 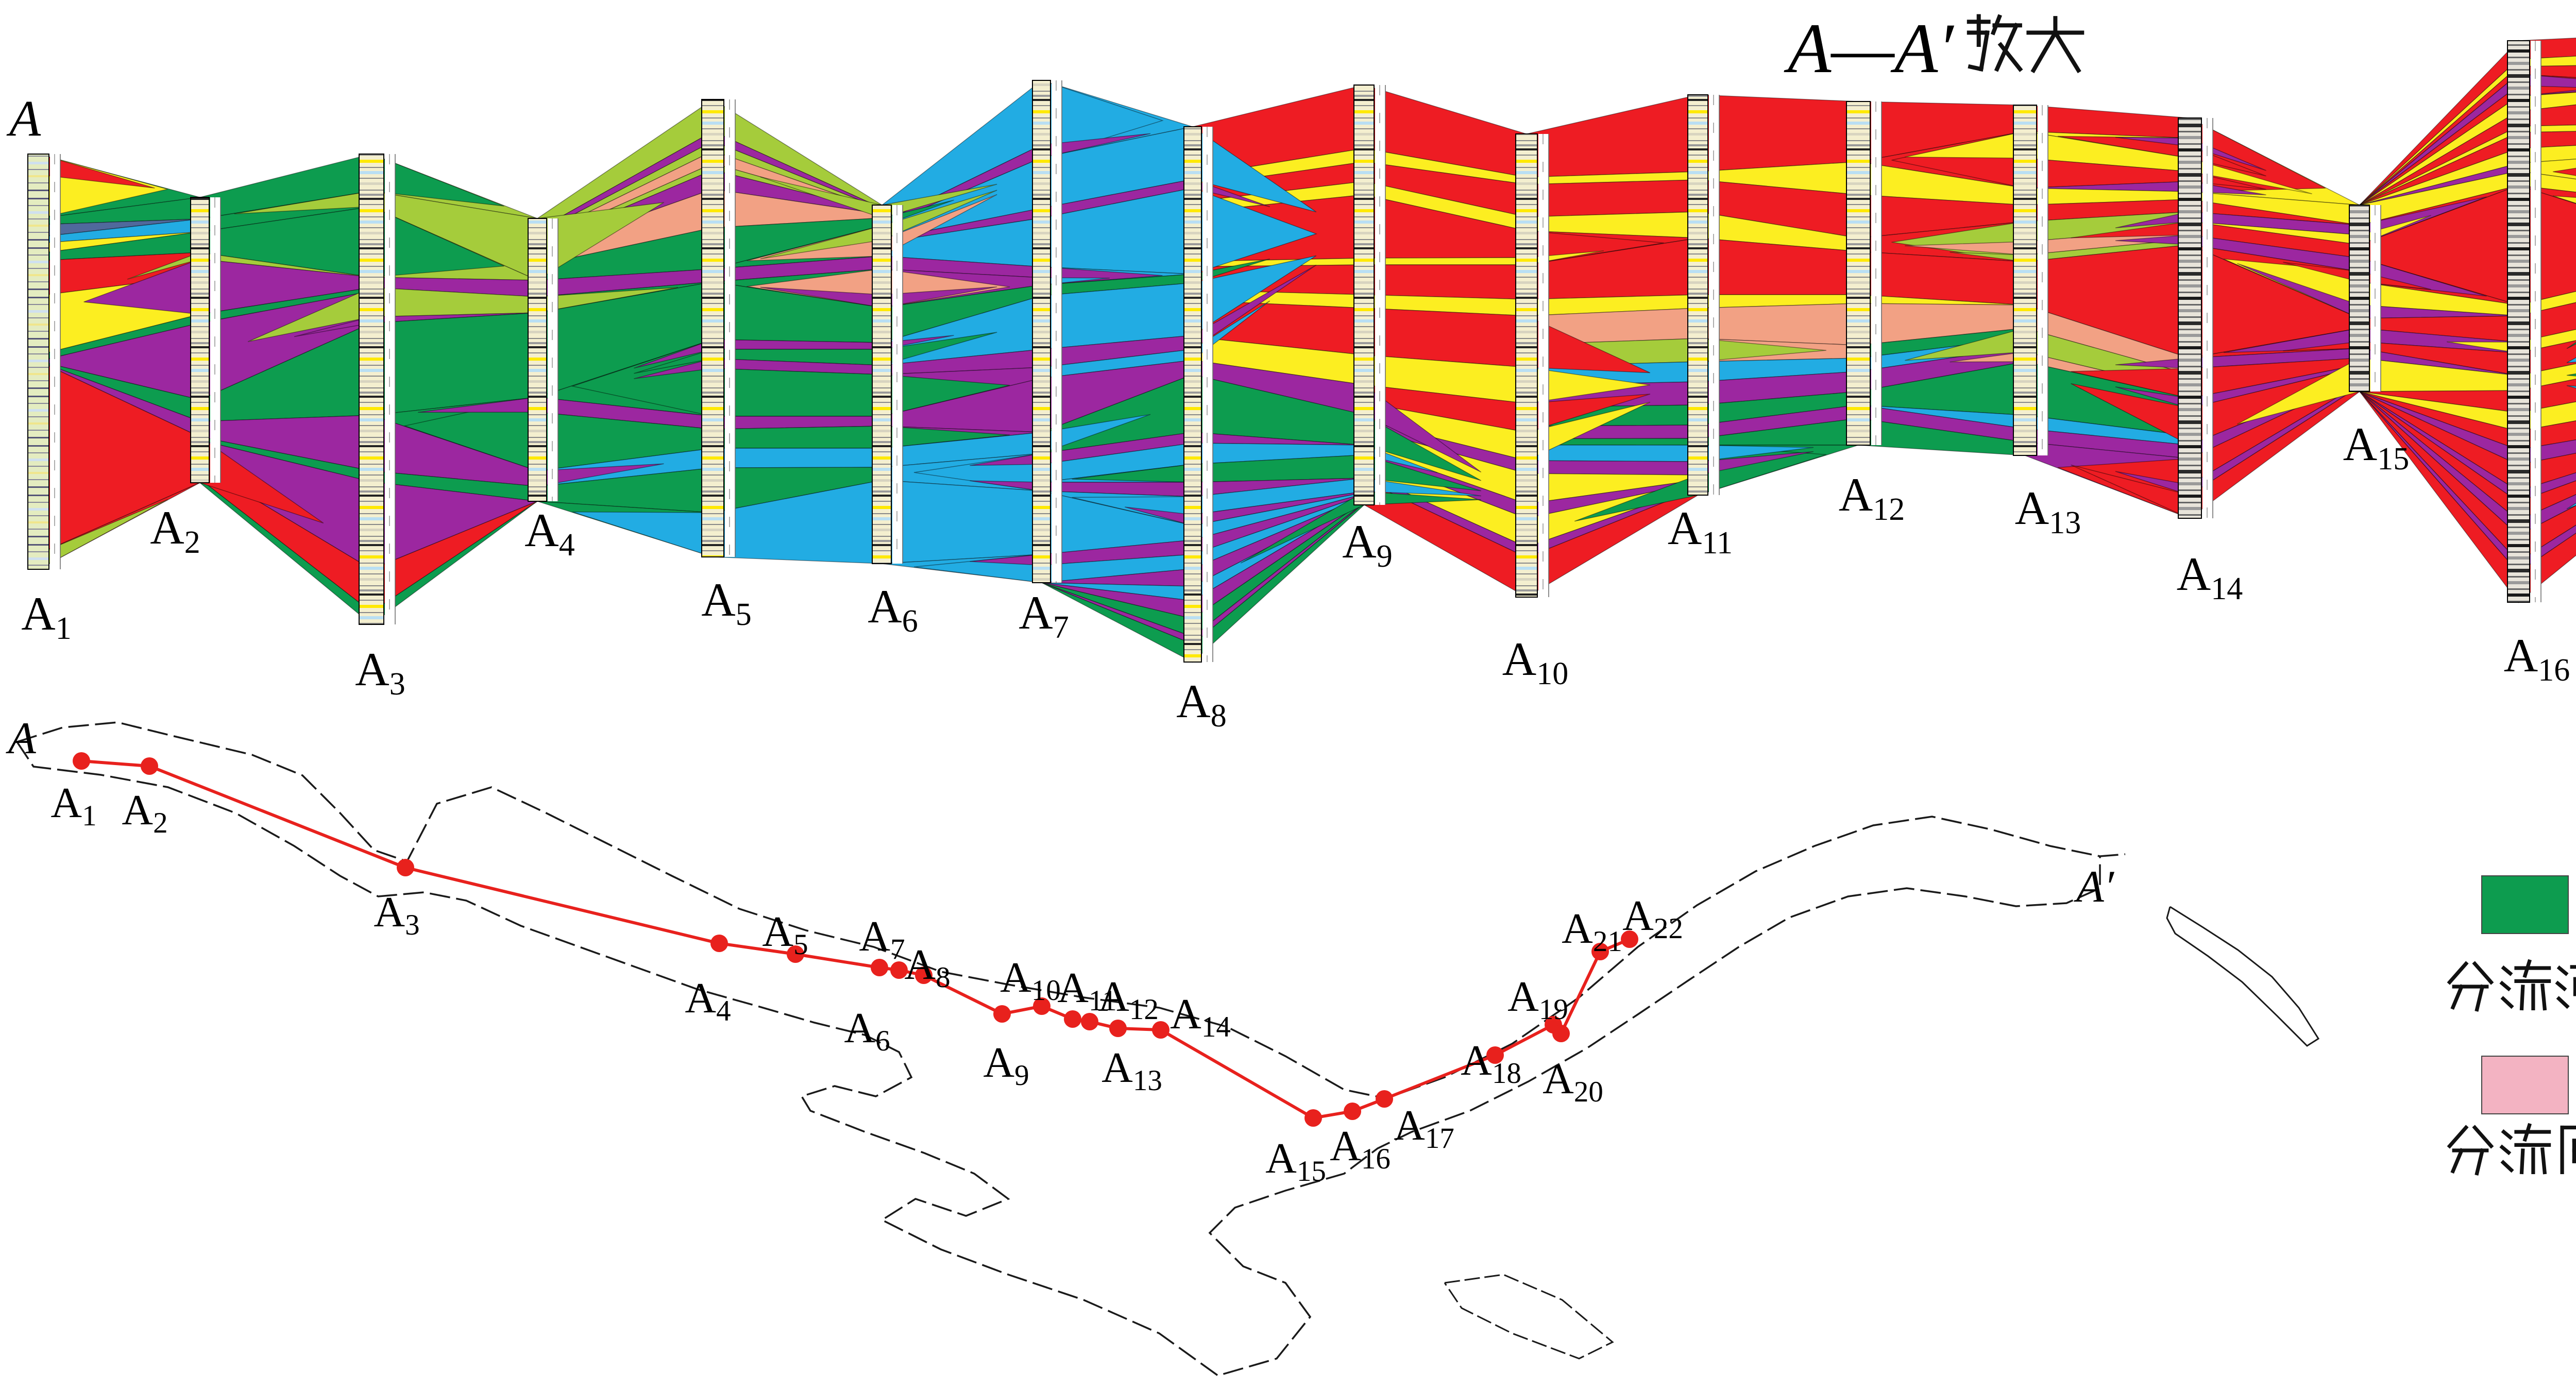 I want to click on svg-text: A—A′, so click(x=1869, y=48).